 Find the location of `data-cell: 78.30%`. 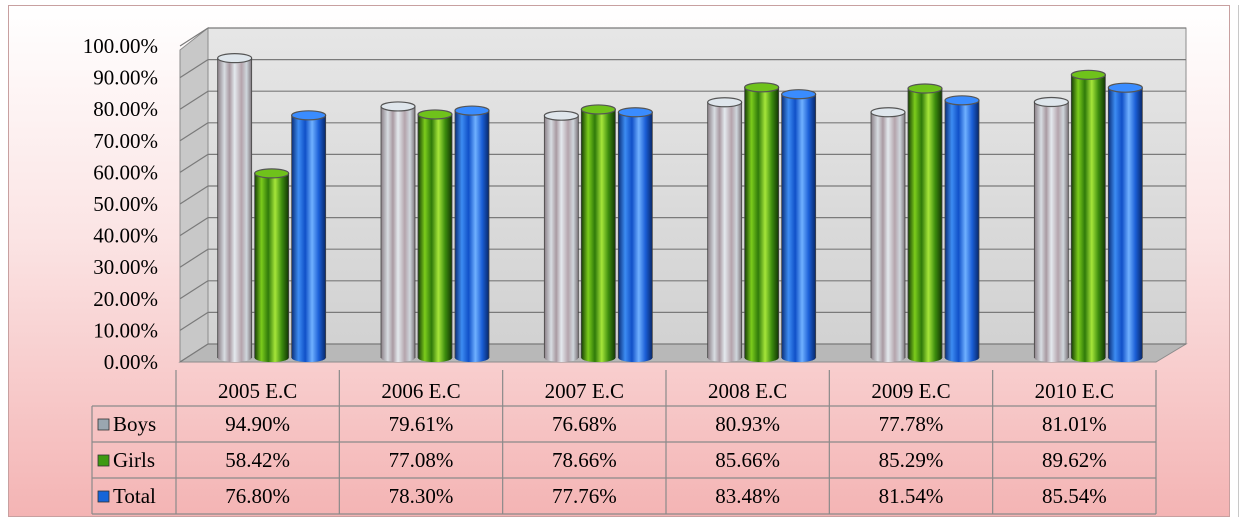

data-cell: 78.30% is located at coordinates (421, 496).